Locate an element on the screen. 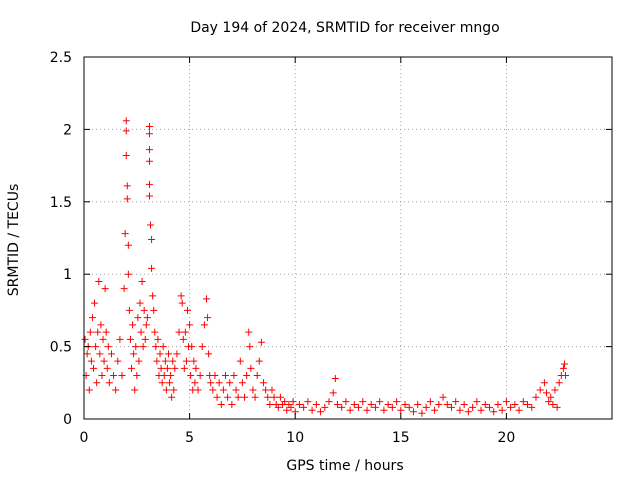  y-tick-label: 1 is located at coordinates (67, 275).